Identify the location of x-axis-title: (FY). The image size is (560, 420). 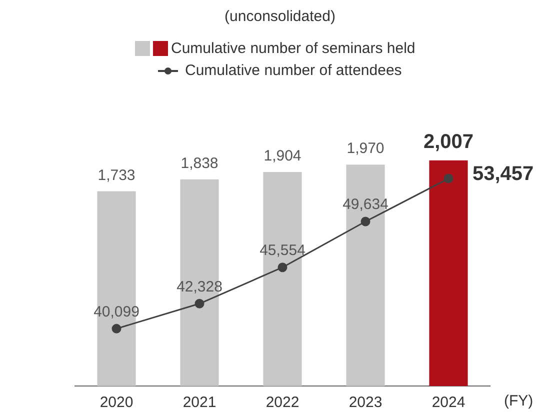
(519, 401).